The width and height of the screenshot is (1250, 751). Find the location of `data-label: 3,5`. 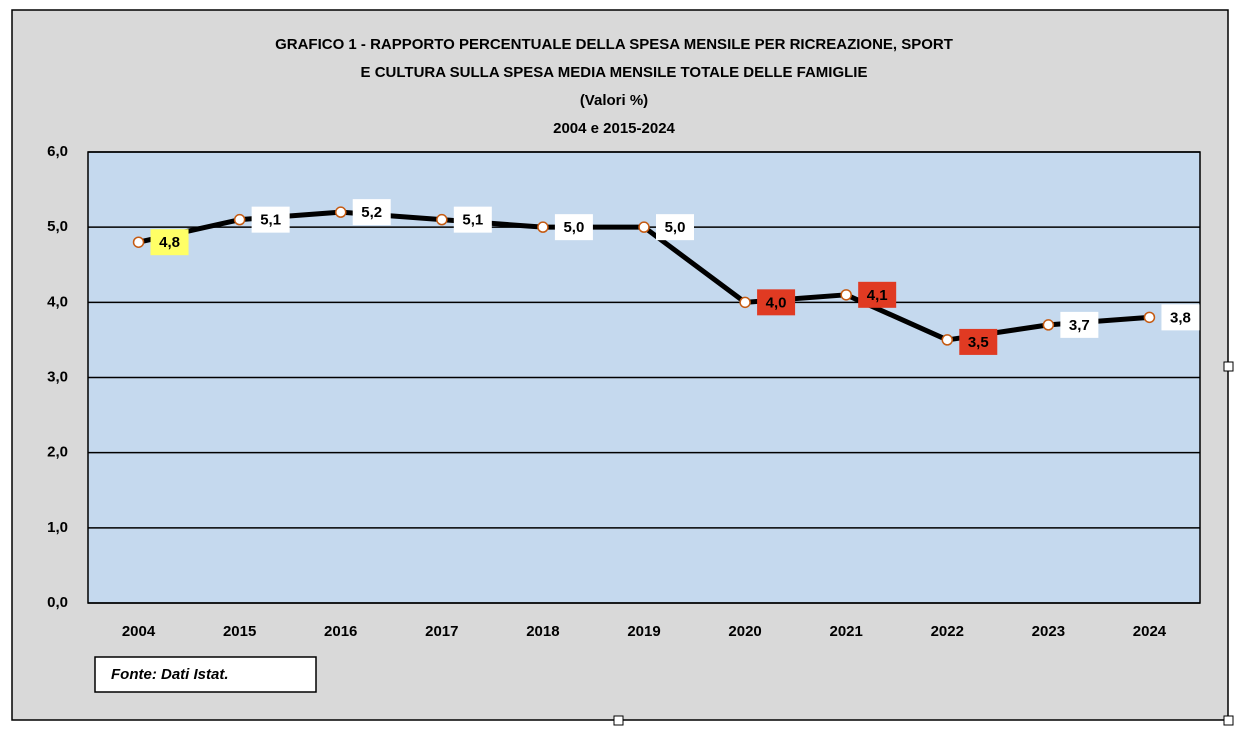

data-label: 3,5 is located at coordinates (978, 342).